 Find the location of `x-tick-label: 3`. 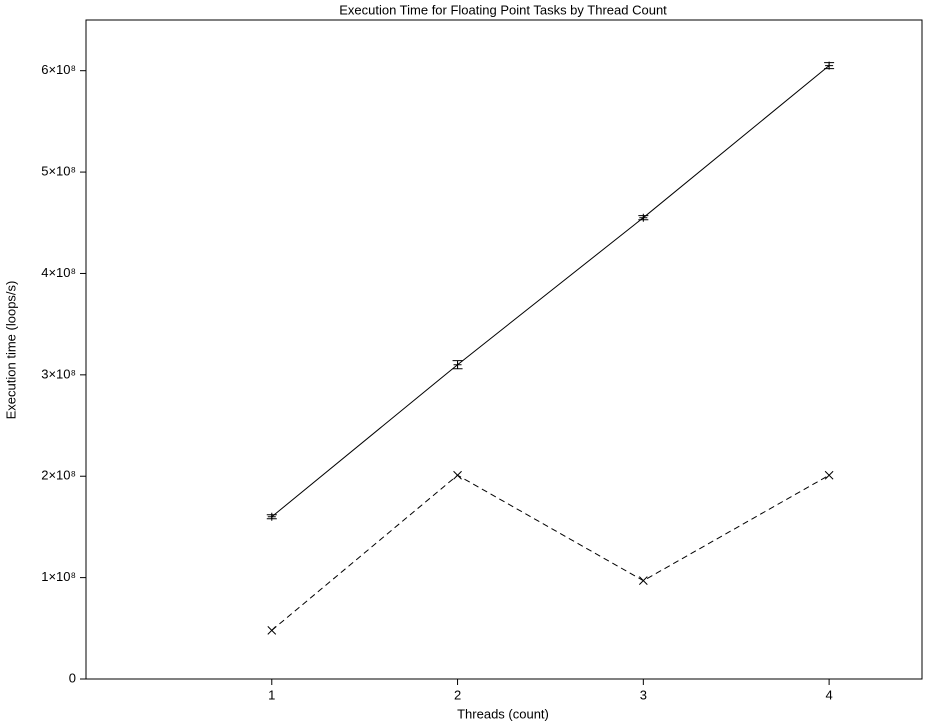

x-tick-label: 3 is located at coordinates (643, 694).